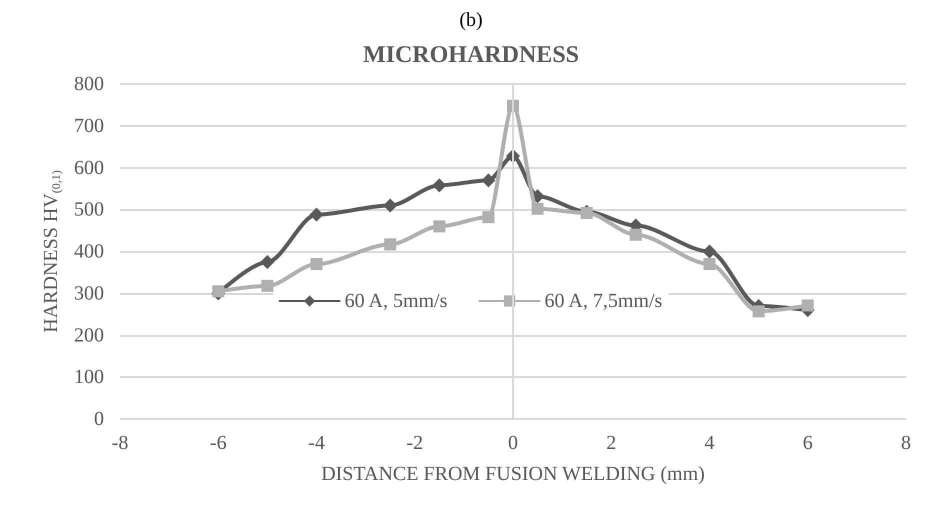 The width and height of the screenshot is (942, 505). Describe the element at coordinates (603, 301) in the screenshot. I see `legend-label: 60 A, 7,5mm/s` at that location.